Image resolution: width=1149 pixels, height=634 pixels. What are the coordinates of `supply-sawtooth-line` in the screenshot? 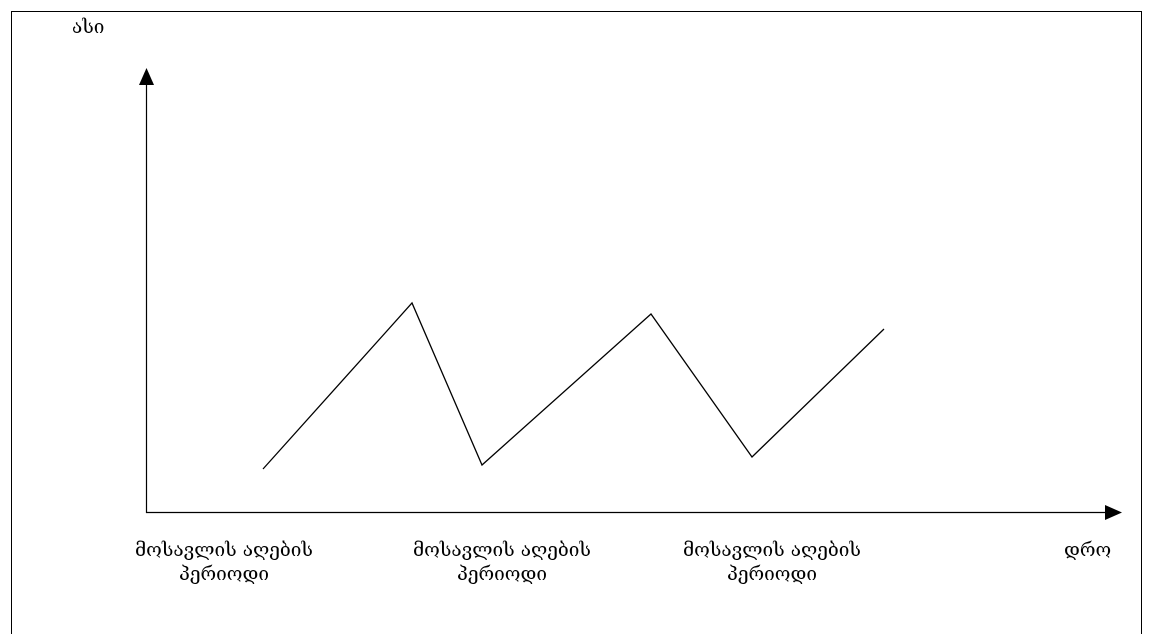 It's located at (573, 385).